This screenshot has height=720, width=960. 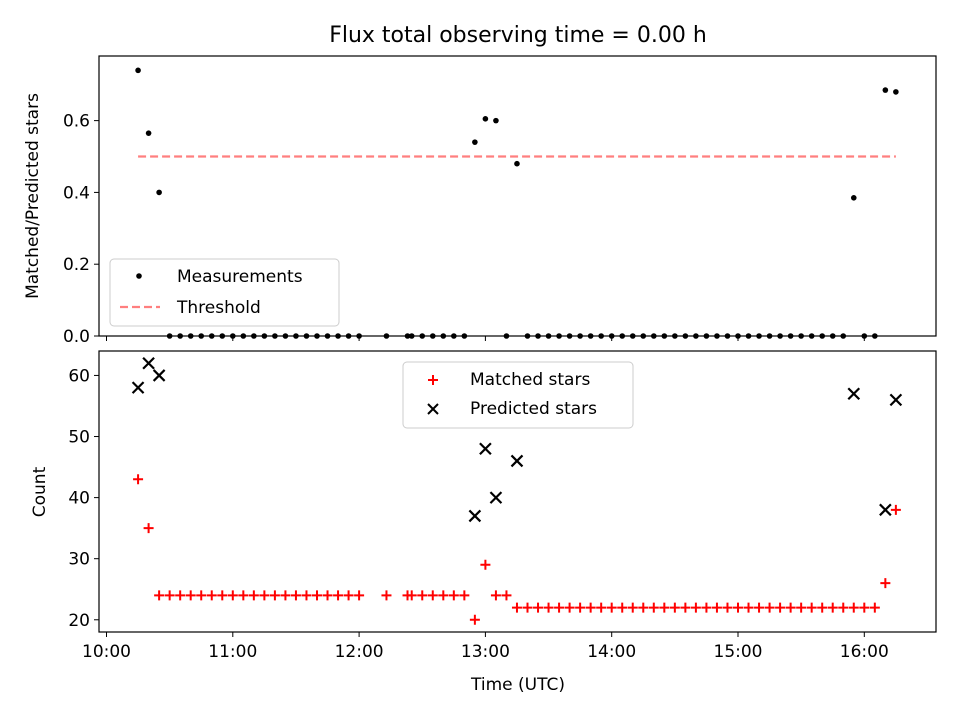 What do you see at coordinates (79, 438) in the screenshot?
I see `y-tick-label: 50` at bounding box center [79, 438].